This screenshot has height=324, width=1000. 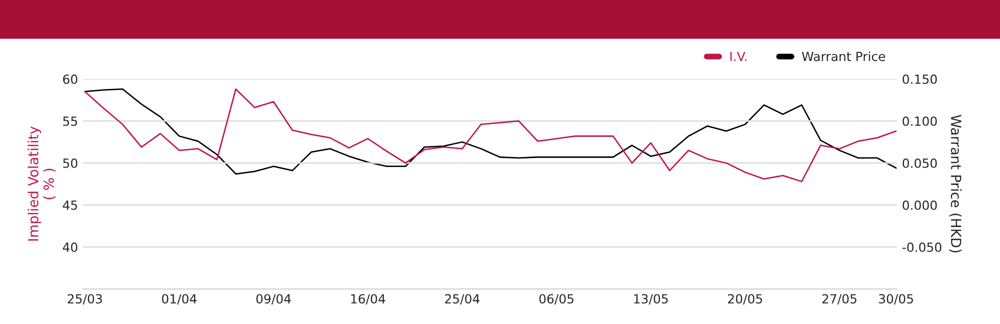 What do you see at coordinates (85, 299) in the screenshot?
I see `x-tick-label: 25/03` at bounding box center [85, 299].